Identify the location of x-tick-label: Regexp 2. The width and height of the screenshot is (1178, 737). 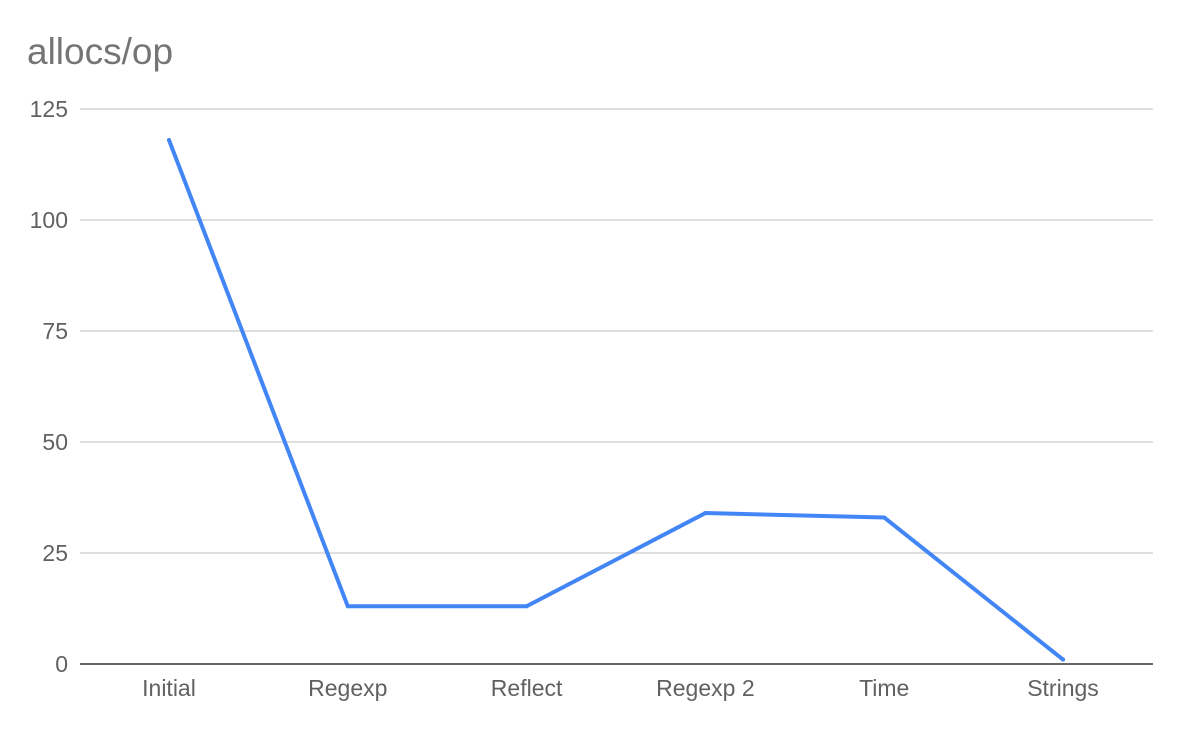
(705, 688).